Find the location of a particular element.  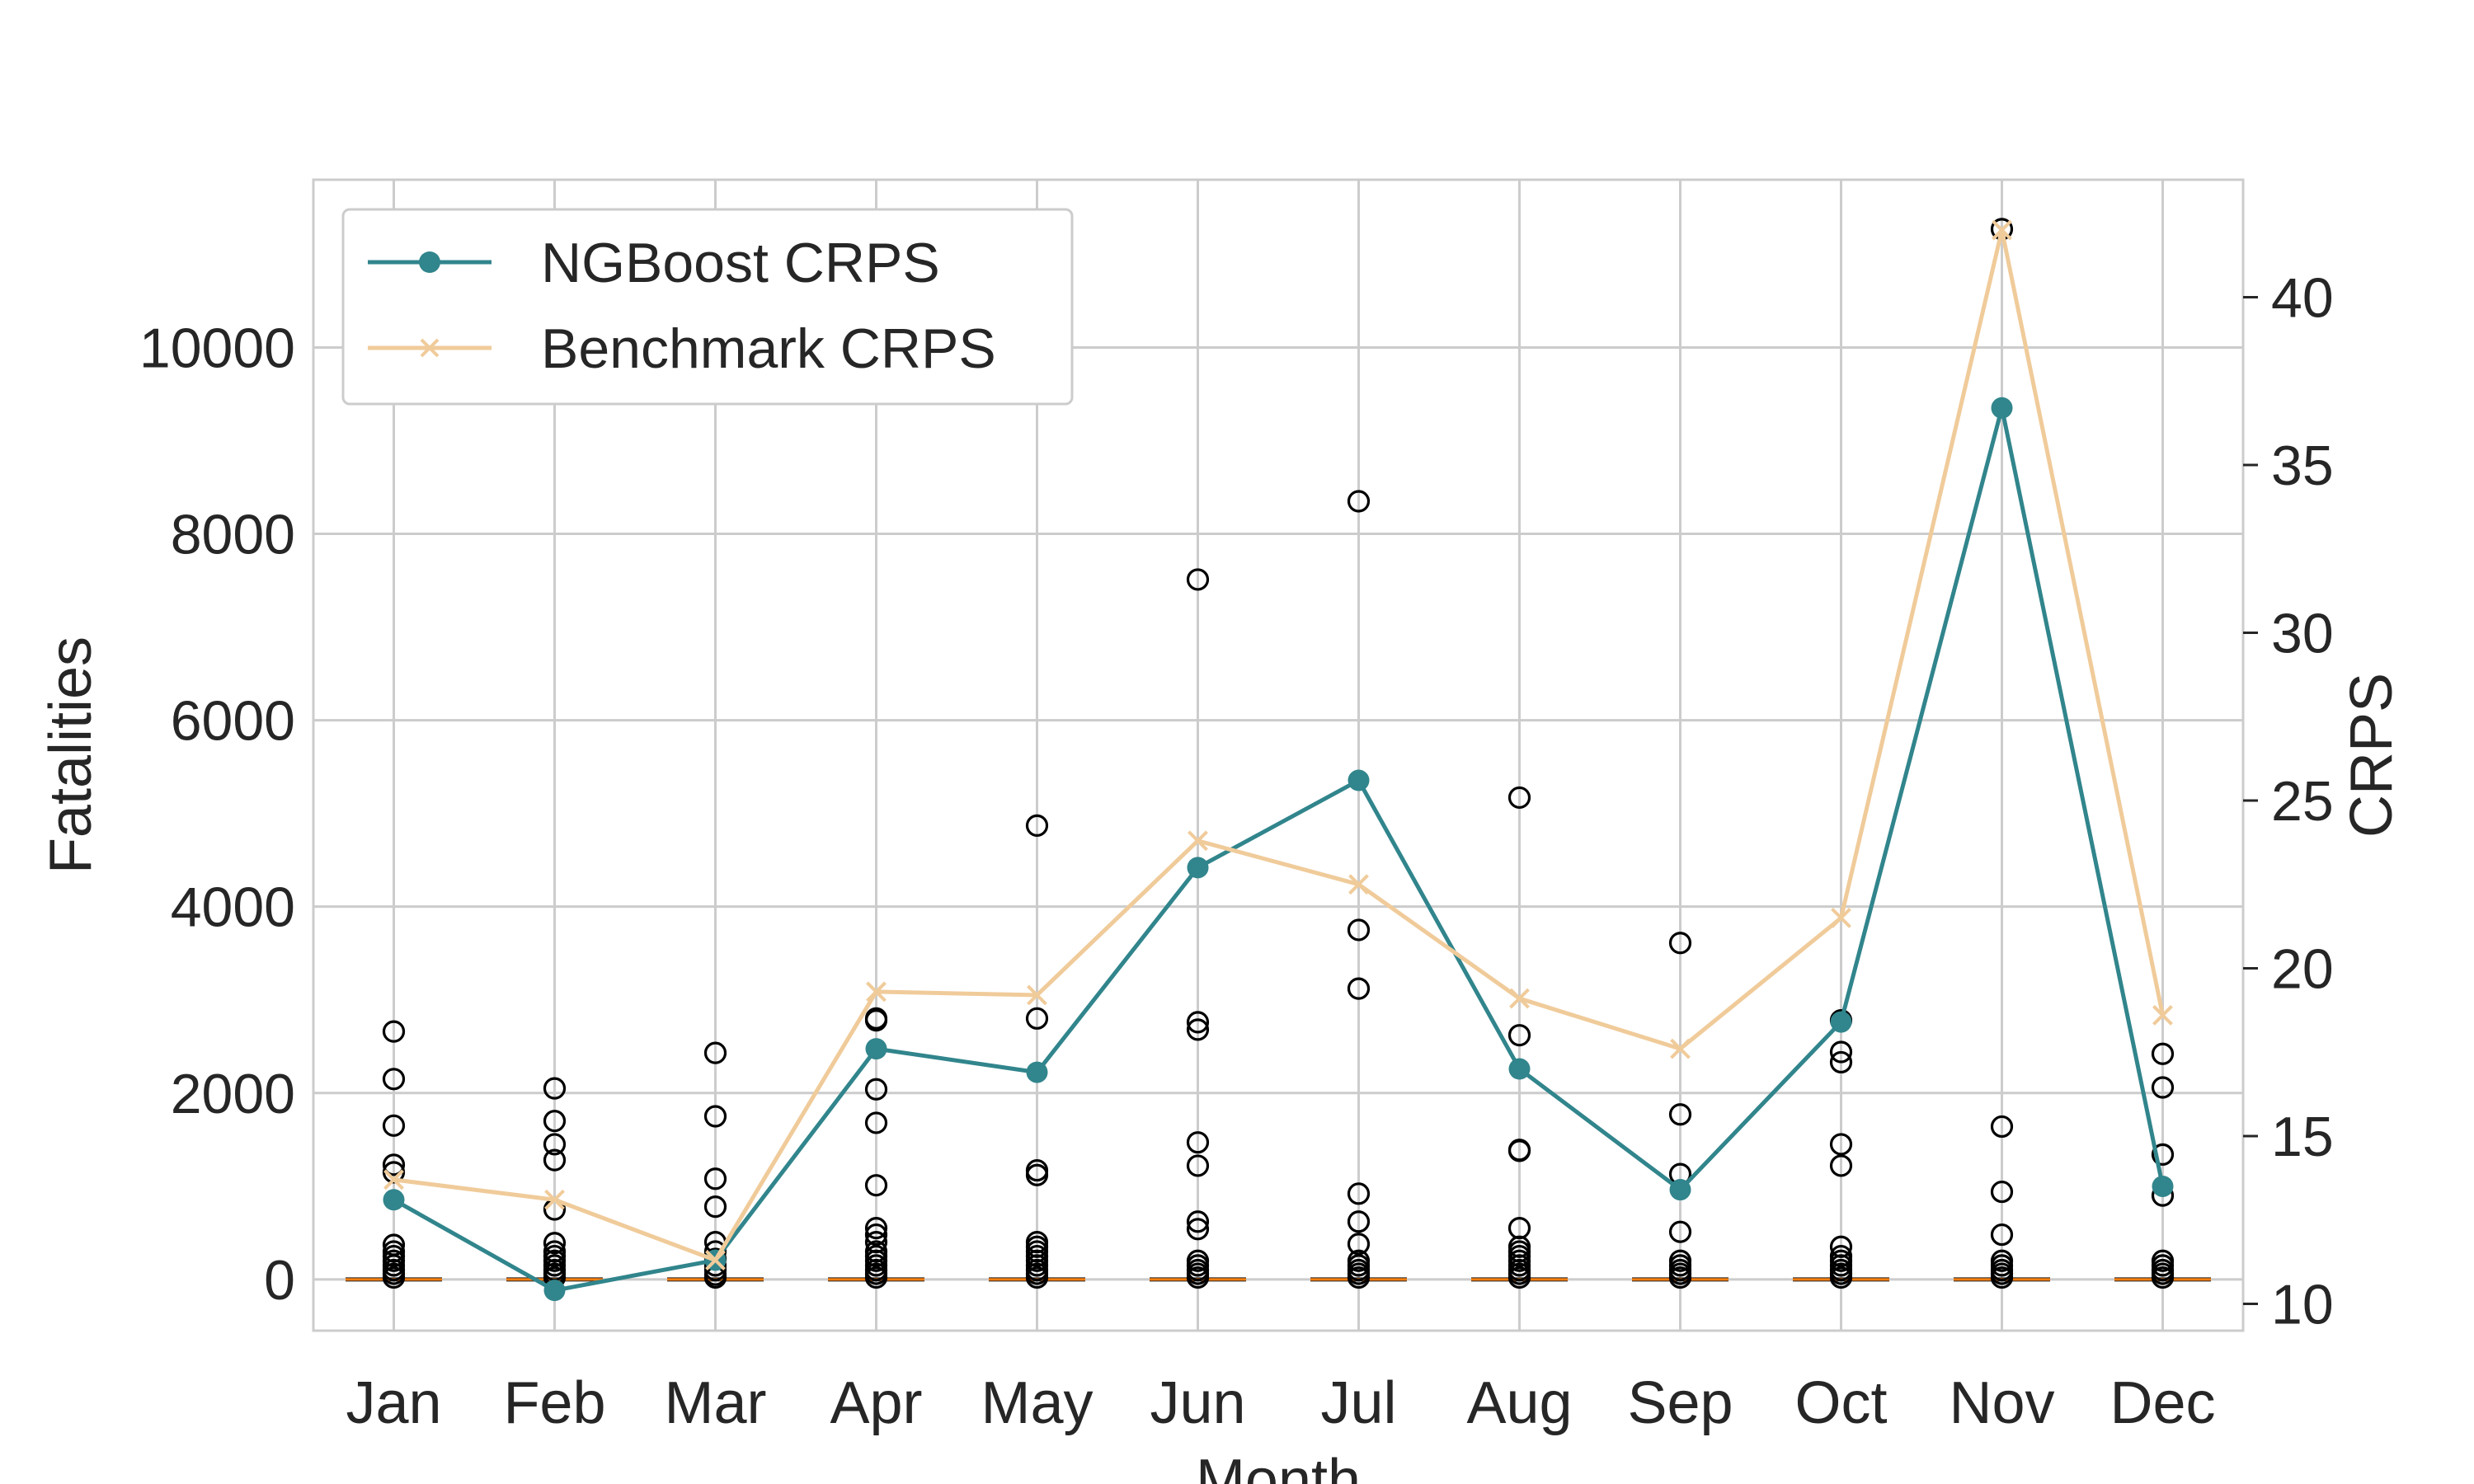

legend-marker-benchmark-stroke is located at coordinates (430, 348).